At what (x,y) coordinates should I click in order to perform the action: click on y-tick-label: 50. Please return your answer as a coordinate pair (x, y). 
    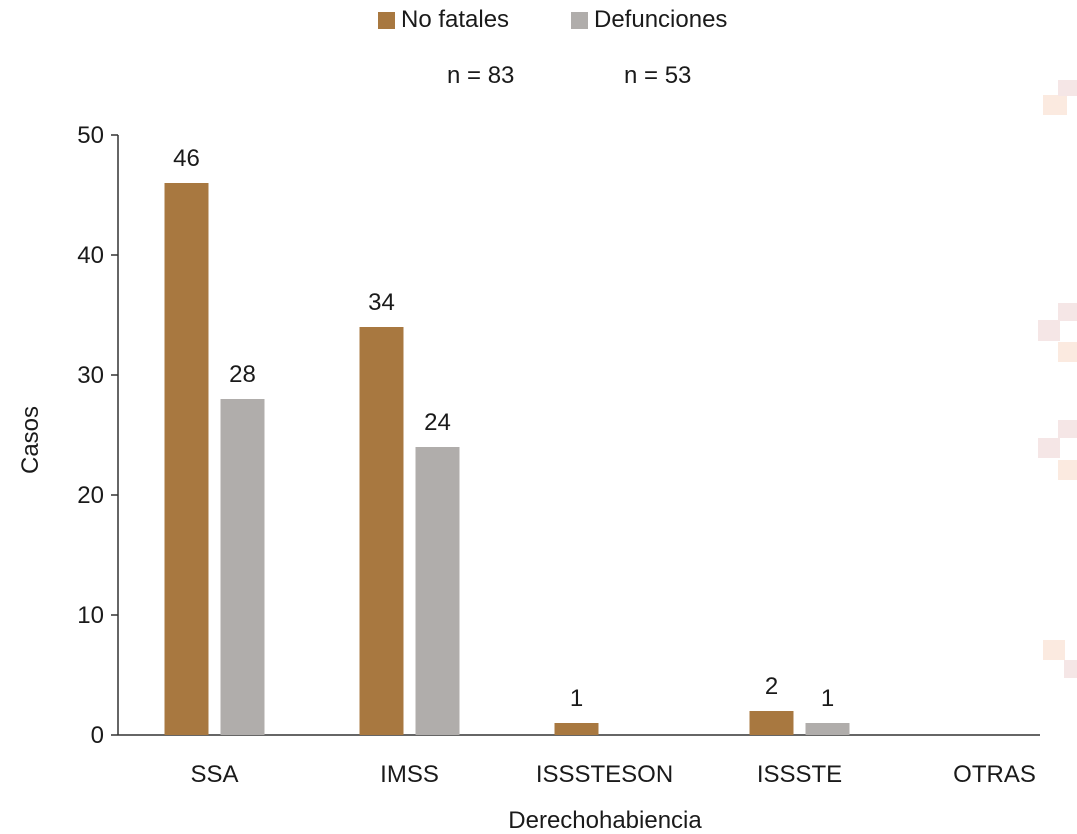
    Looking at the image, I should click on (90, 135).